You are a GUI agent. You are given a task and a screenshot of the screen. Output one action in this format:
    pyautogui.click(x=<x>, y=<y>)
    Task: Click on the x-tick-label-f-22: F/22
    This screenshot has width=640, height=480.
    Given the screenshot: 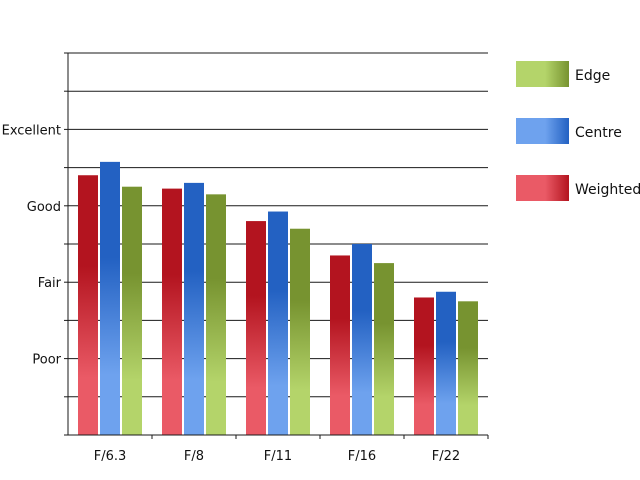 What is the action you would take?
    pyautogui.click(x=446, y=456)
    